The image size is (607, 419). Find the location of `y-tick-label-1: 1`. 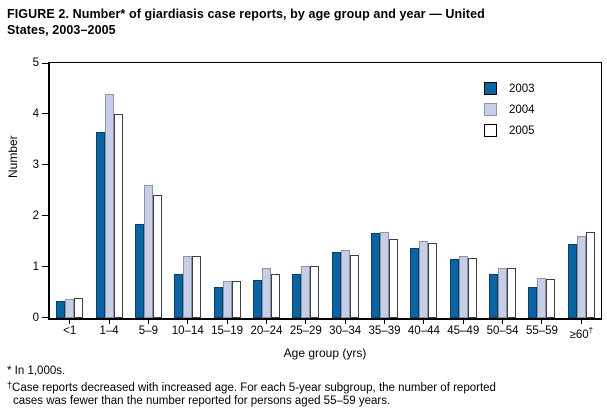

y-tick-label-1: 1 is located at coordinates (35, 267).